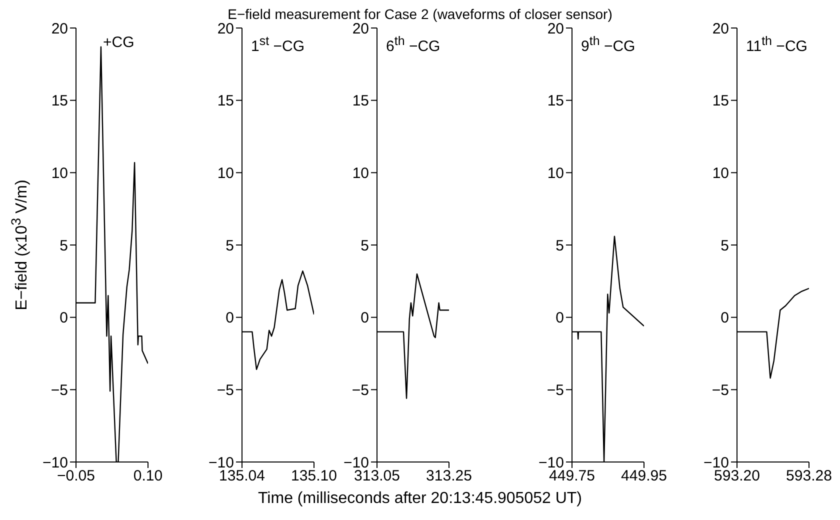 This screenshot has width=840, height=520. Describe the element at coordinates (148, 476) in the screenshot. I see `x-tick-label: 0.10` at that location.